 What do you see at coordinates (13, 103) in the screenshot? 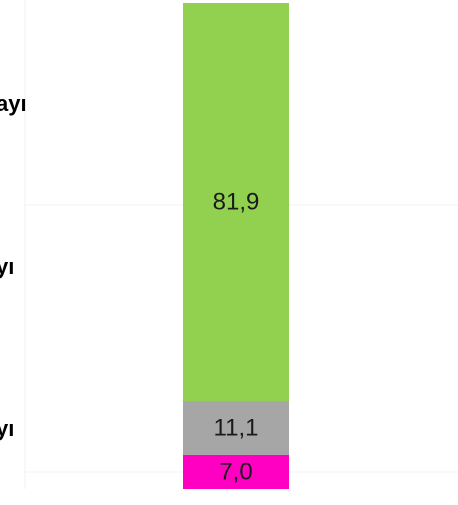
I see `row-label: ayı` at bounding box center [13, 103].